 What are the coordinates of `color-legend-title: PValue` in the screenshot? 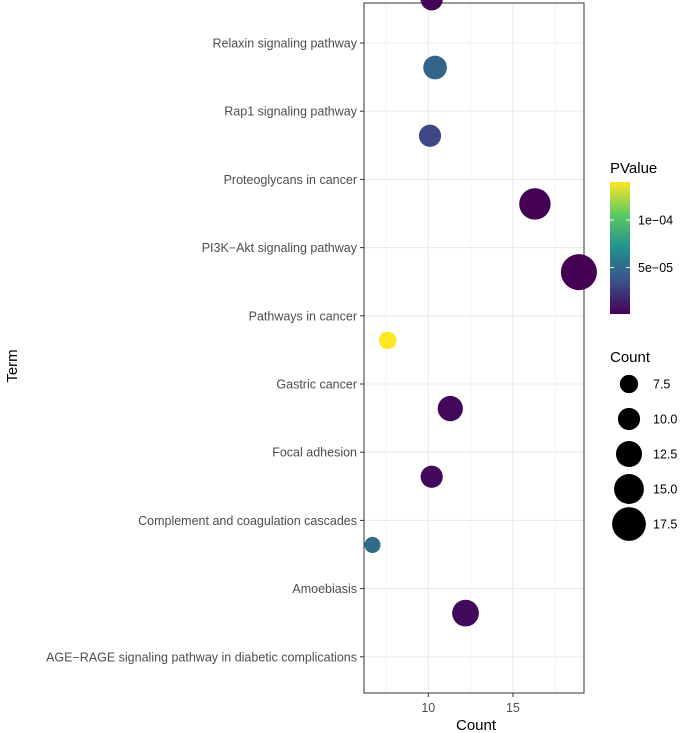 It's located at (633, 168).